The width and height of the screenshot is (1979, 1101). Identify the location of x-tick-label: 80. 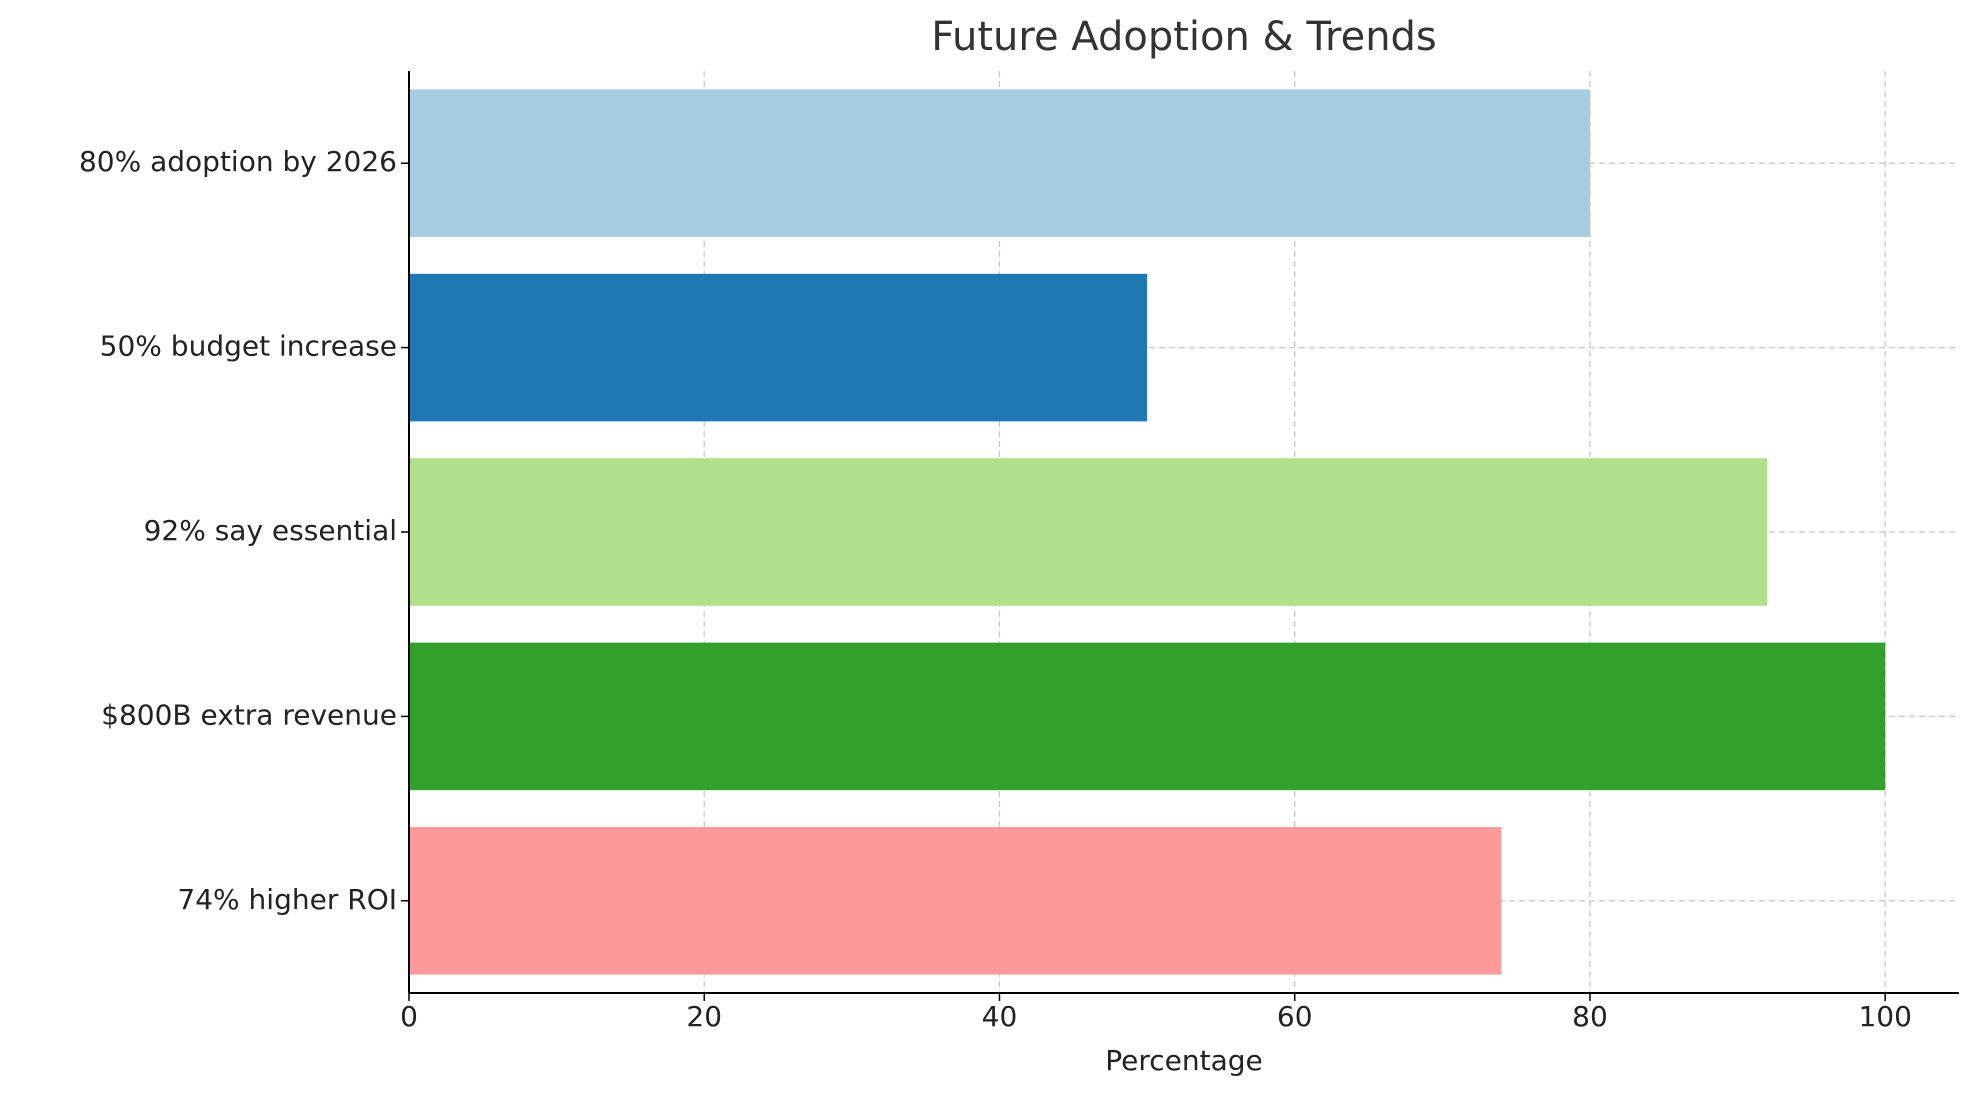
(1590, 1016).